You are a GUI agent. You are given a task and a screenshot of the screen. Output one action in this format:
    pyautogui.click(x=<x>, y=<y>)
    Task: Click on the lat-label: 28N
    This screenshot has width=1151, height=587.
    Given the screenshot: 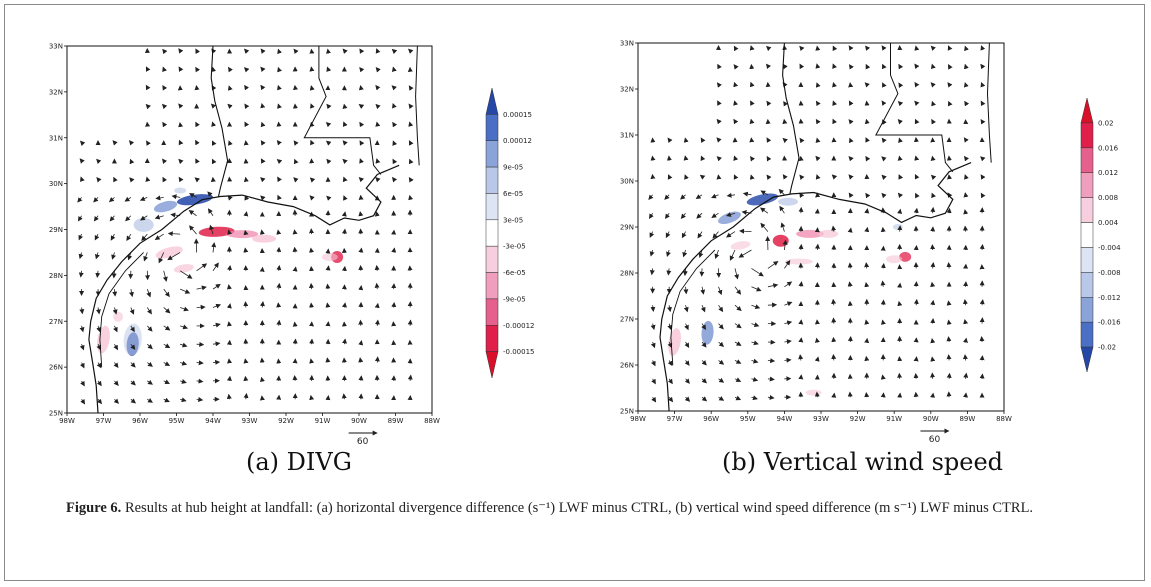 What is the action you would take?
    pyautogui.click(x=627, y=274)
    